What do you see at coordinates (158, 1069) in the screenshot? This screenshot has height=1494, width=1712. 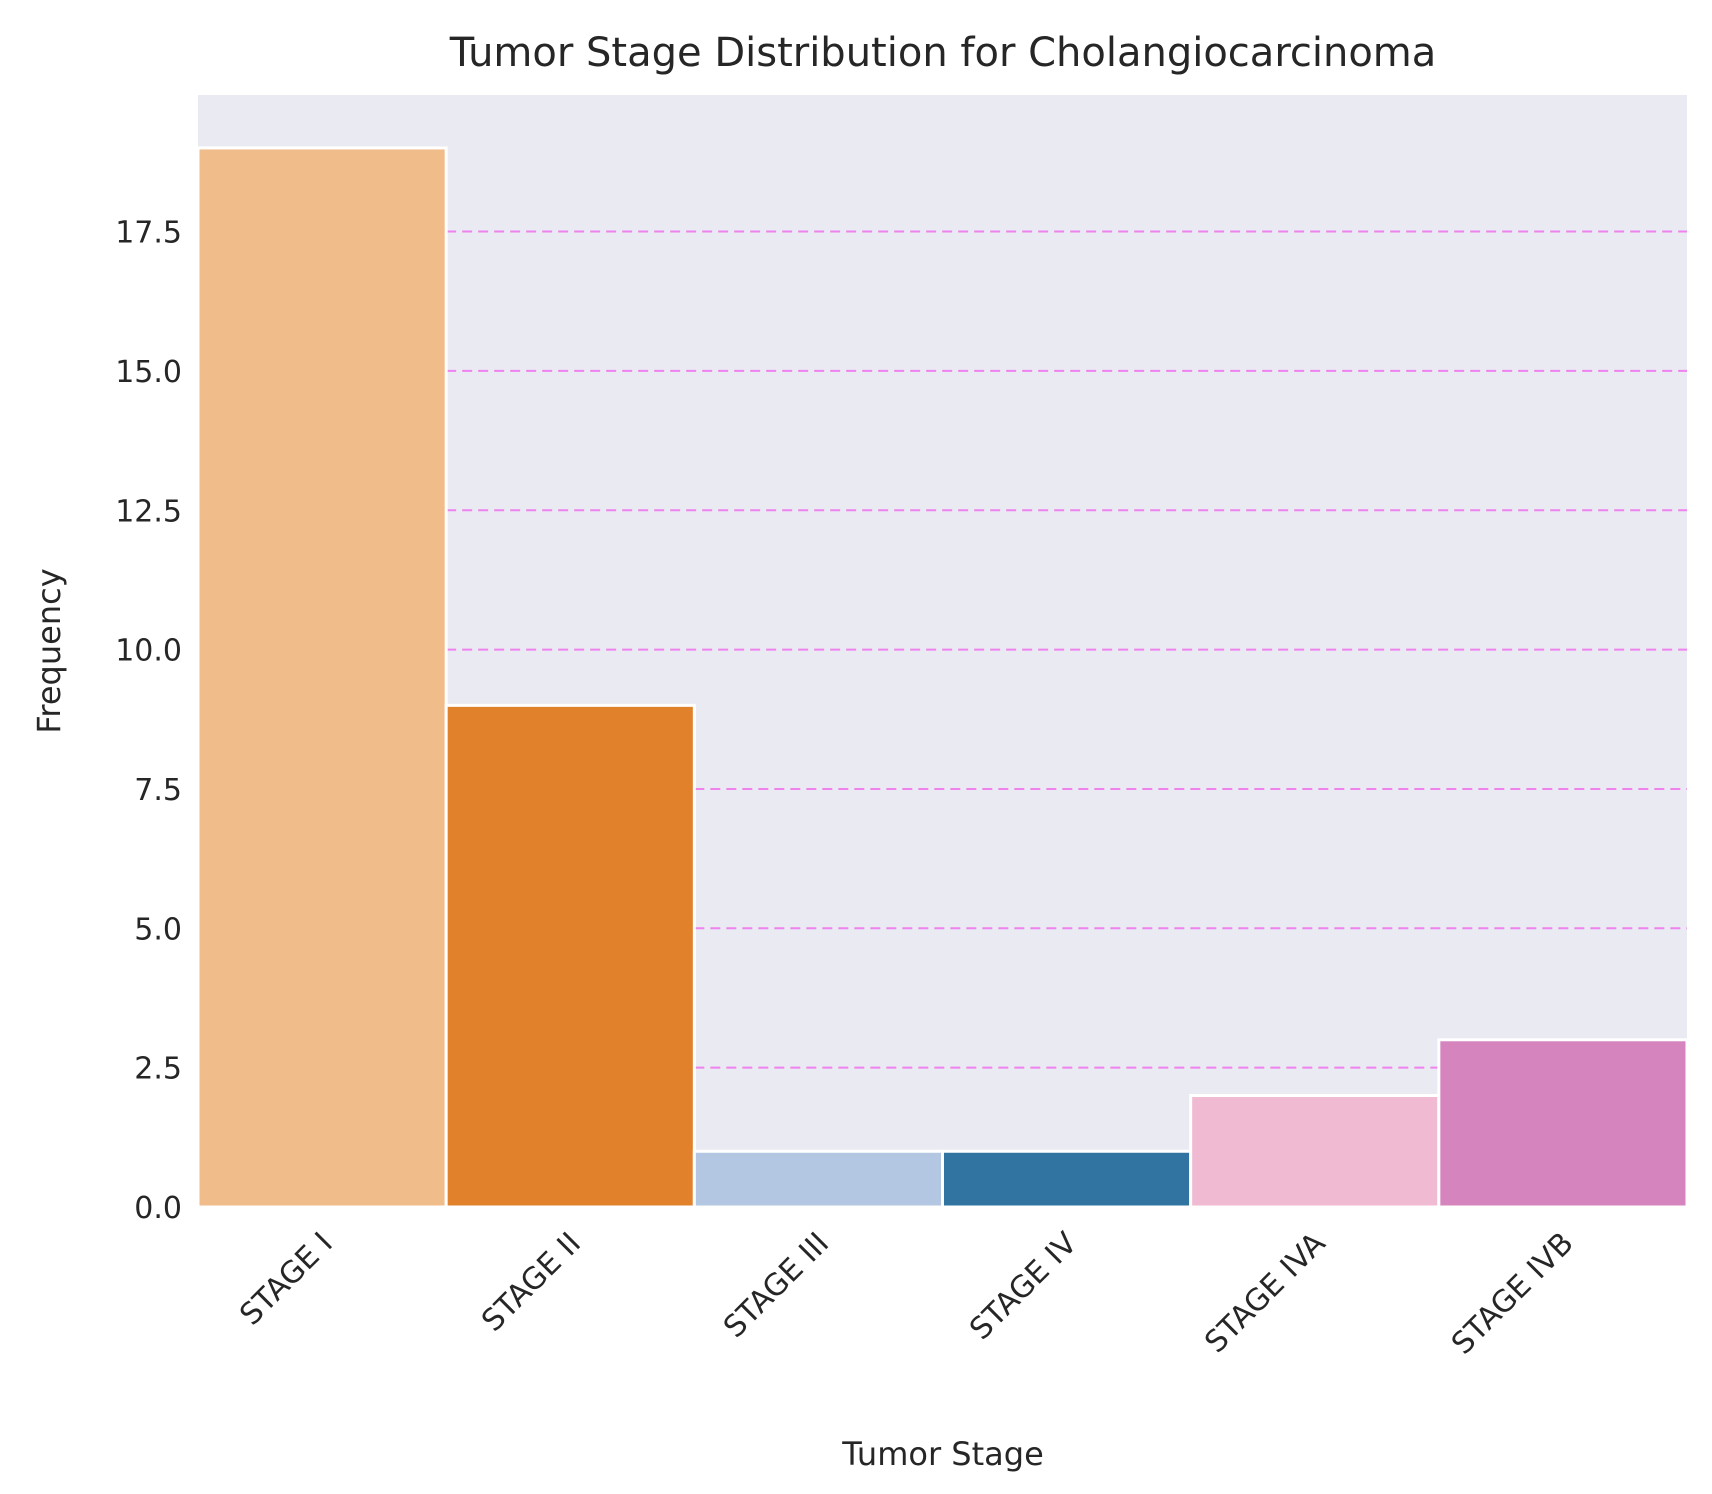 I see `y-tick-label: 2.5` at bounding box center [158, 1069].